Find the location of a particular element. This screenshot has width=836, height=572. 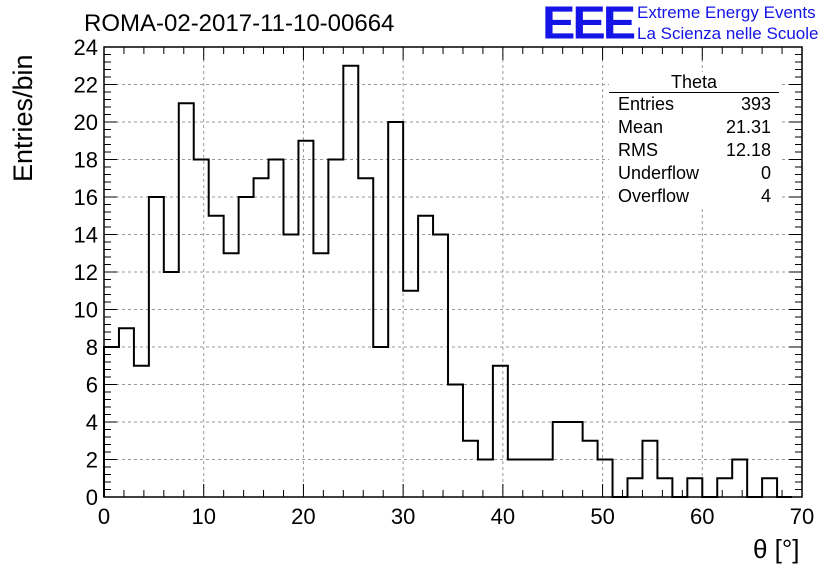

stats-row-underflow: Underflow 0 is located at coordinates (694, 173).